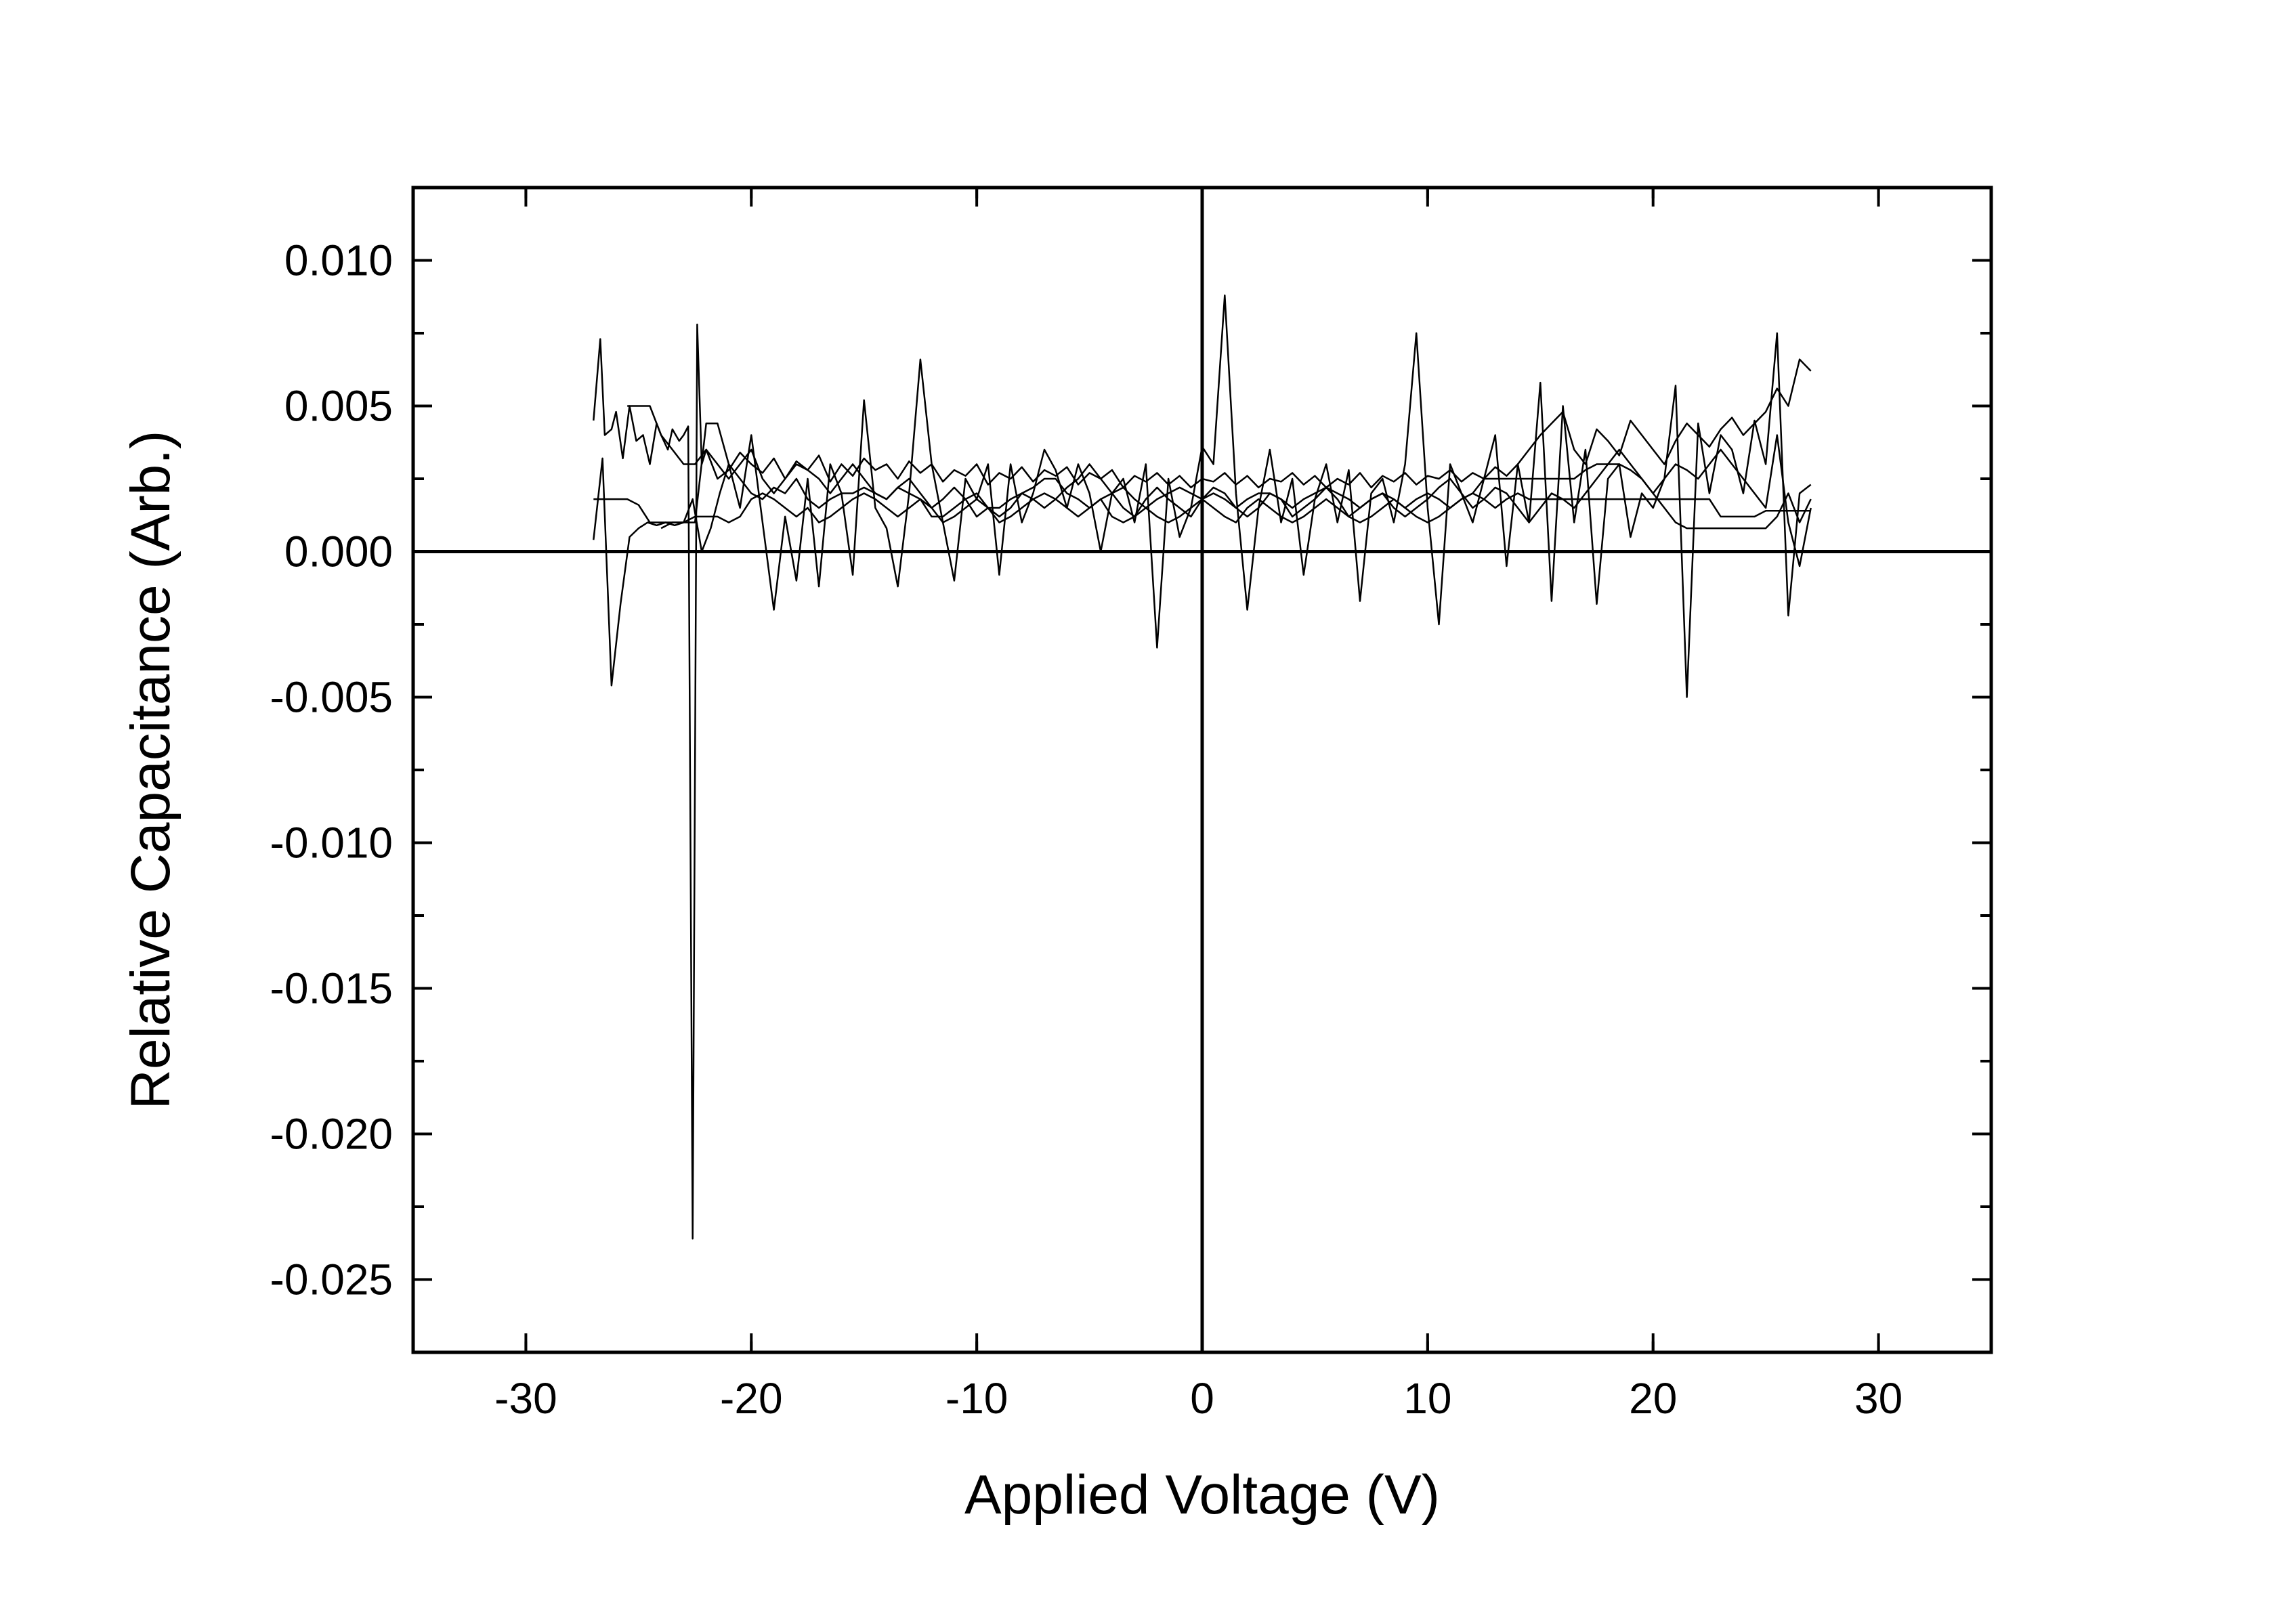 This screenshot has height=1611, width=2296. I want to click on y-axis-label: Relative Capacitance (Arb.), so click(151, 770).